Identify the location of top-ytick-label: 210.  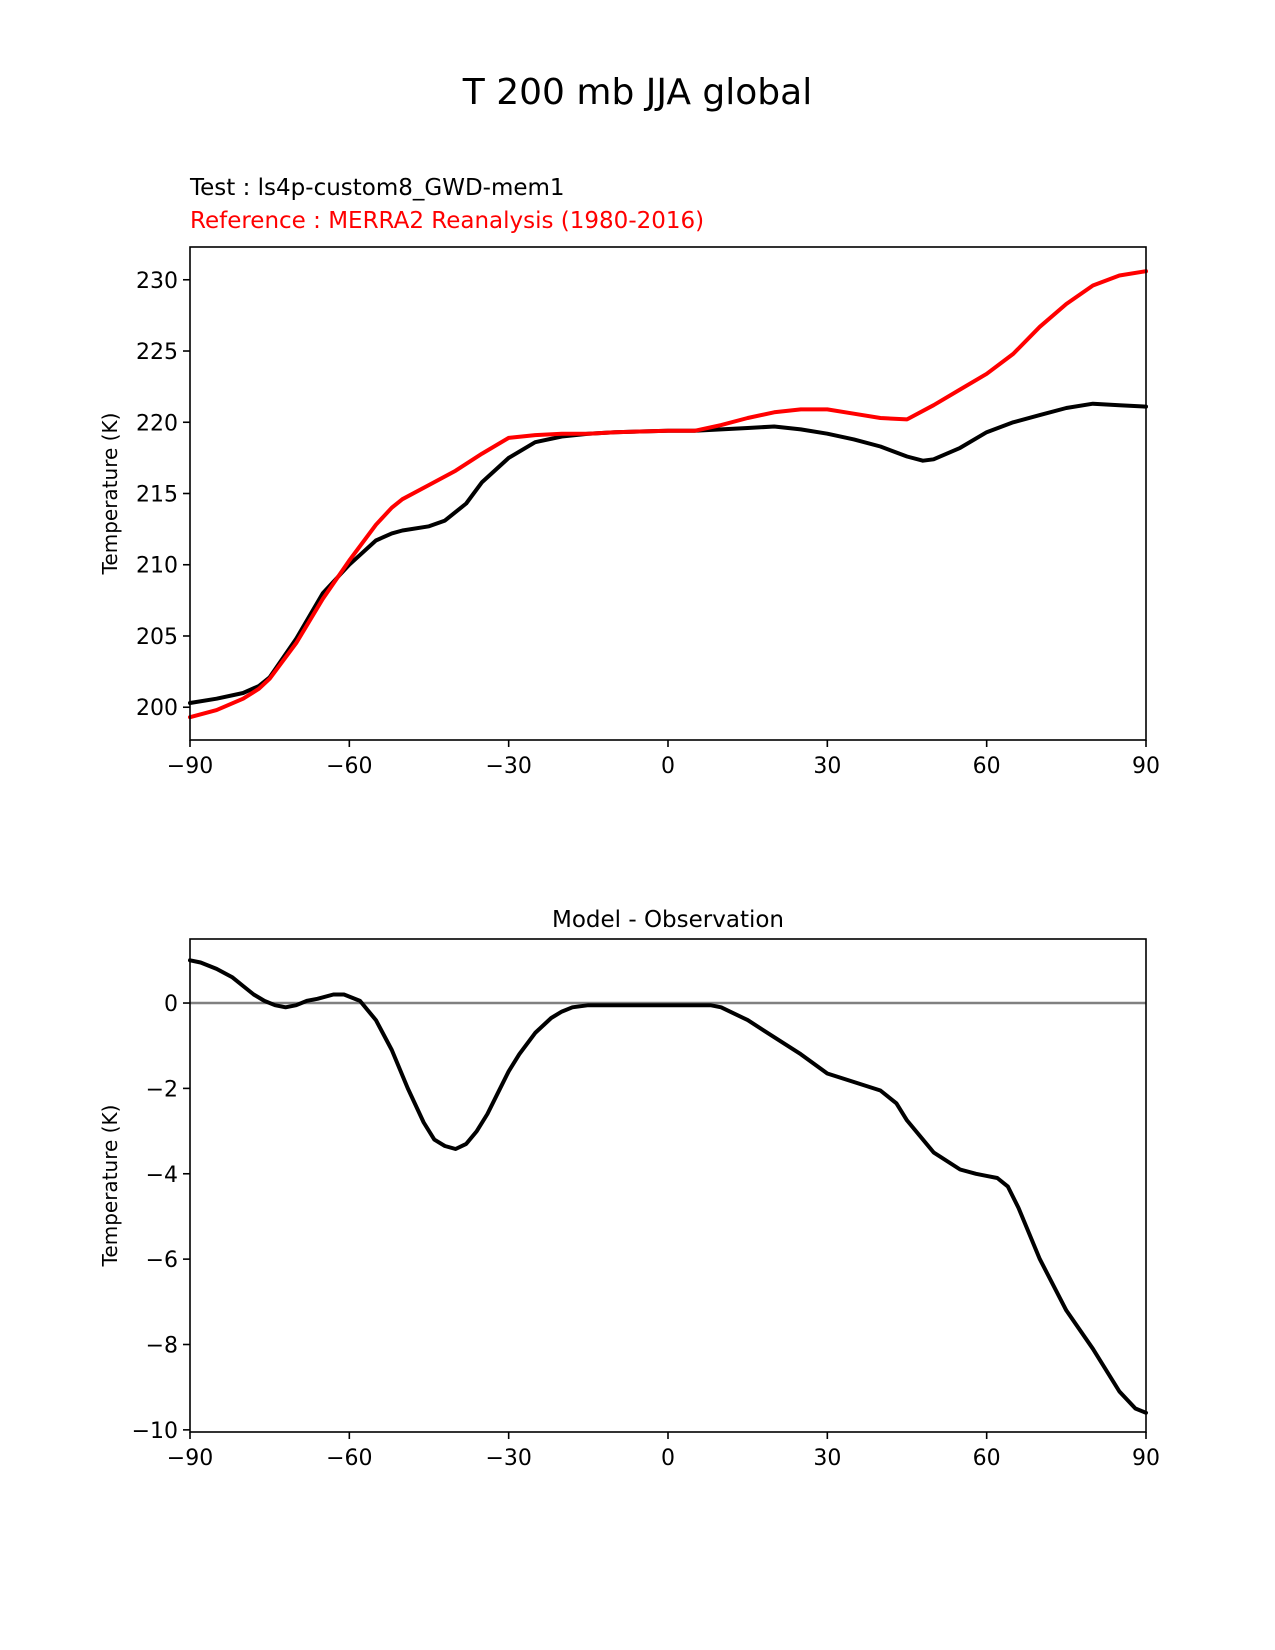
(157, 566).